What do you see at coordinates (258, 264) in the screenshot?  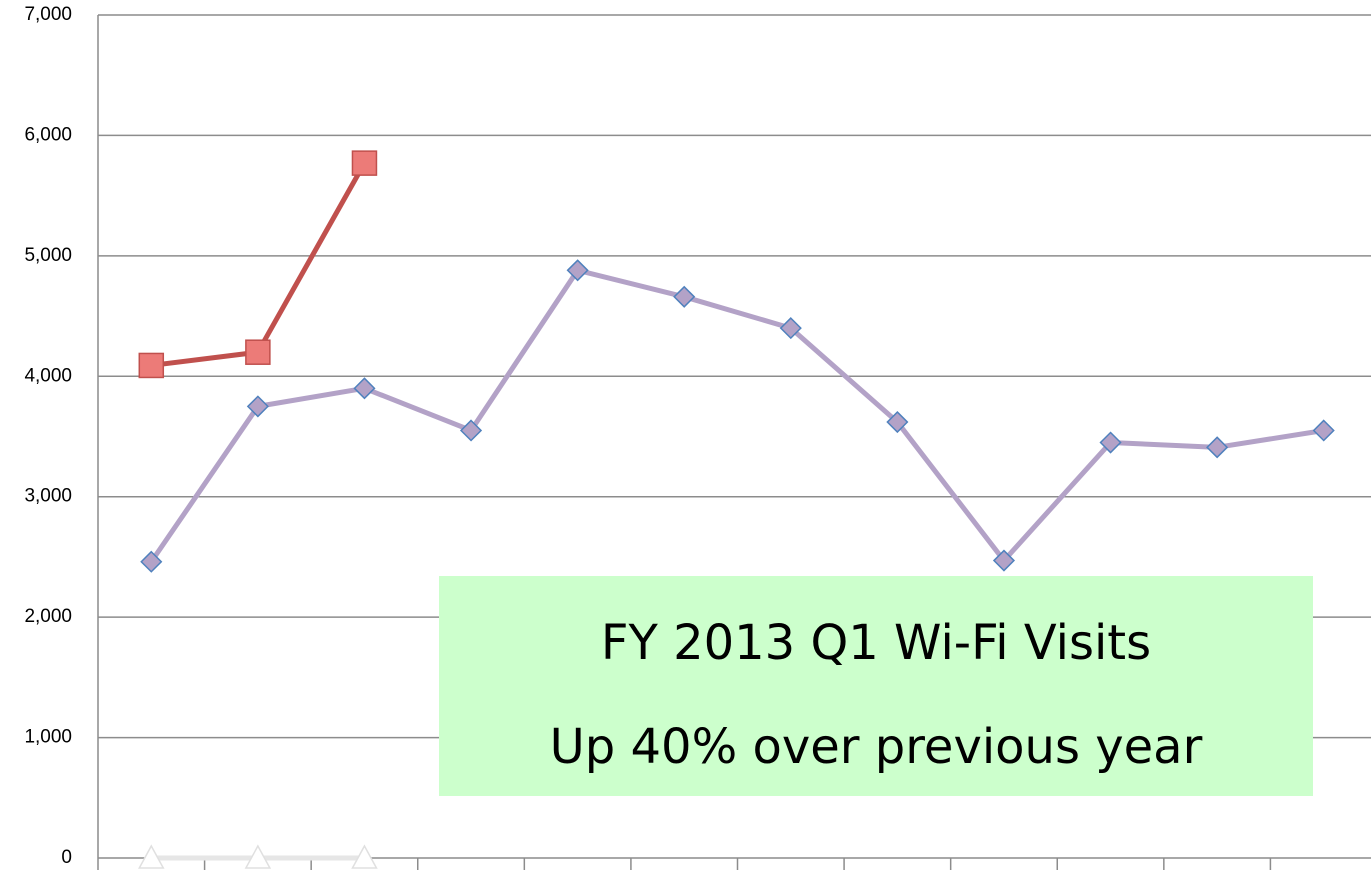 I see `series-line` at bounding box center [258, 264].